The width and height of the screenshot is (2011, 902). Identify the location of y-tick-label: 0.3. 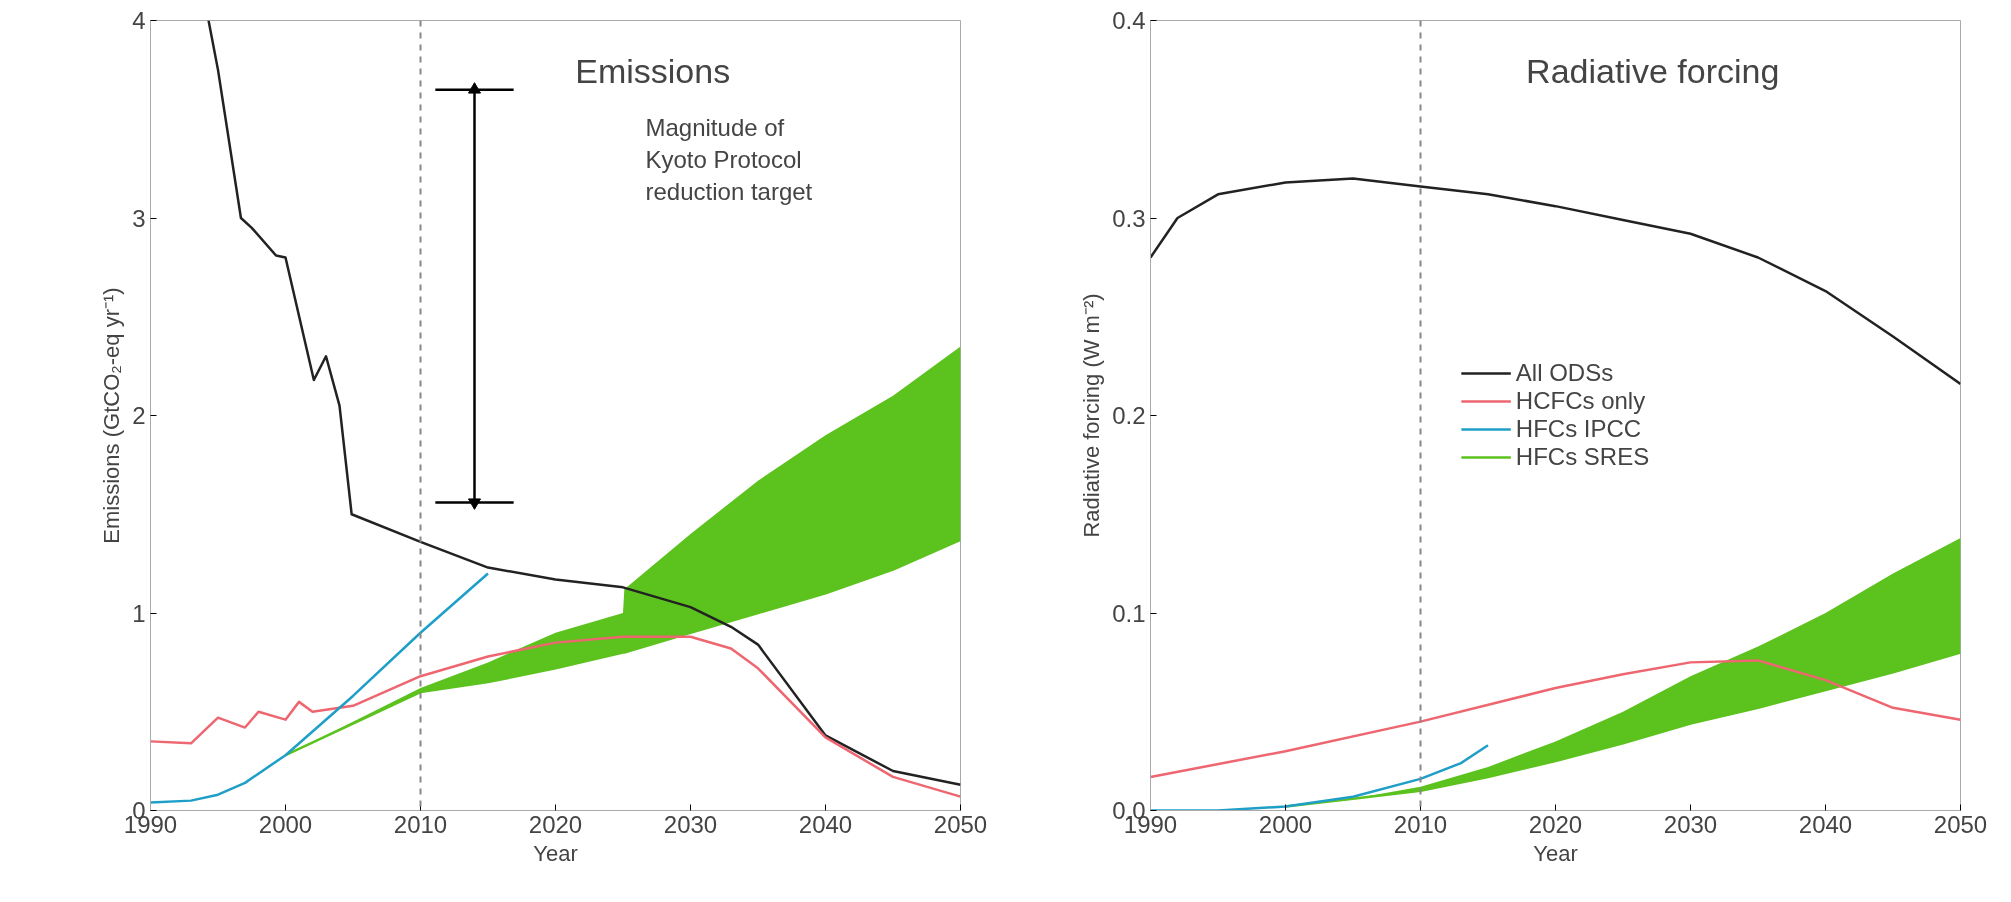
(1129, 218).